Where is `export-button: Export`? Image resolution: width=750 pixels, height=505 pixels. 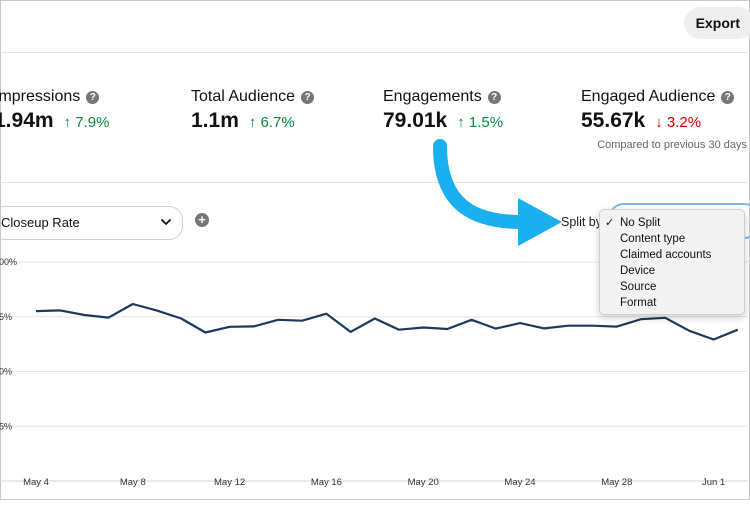
export-button: Export is located at coordinates (716, 23).